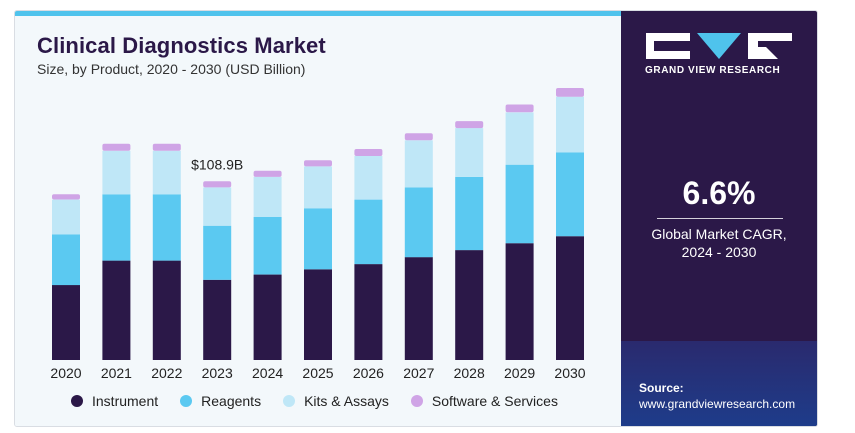 This screenshot has width=855, height=433. What do you see at coordinates (368, 373) in the screenshot?
I see `x-tick-label: 2026` at bounding box center [368, 373].